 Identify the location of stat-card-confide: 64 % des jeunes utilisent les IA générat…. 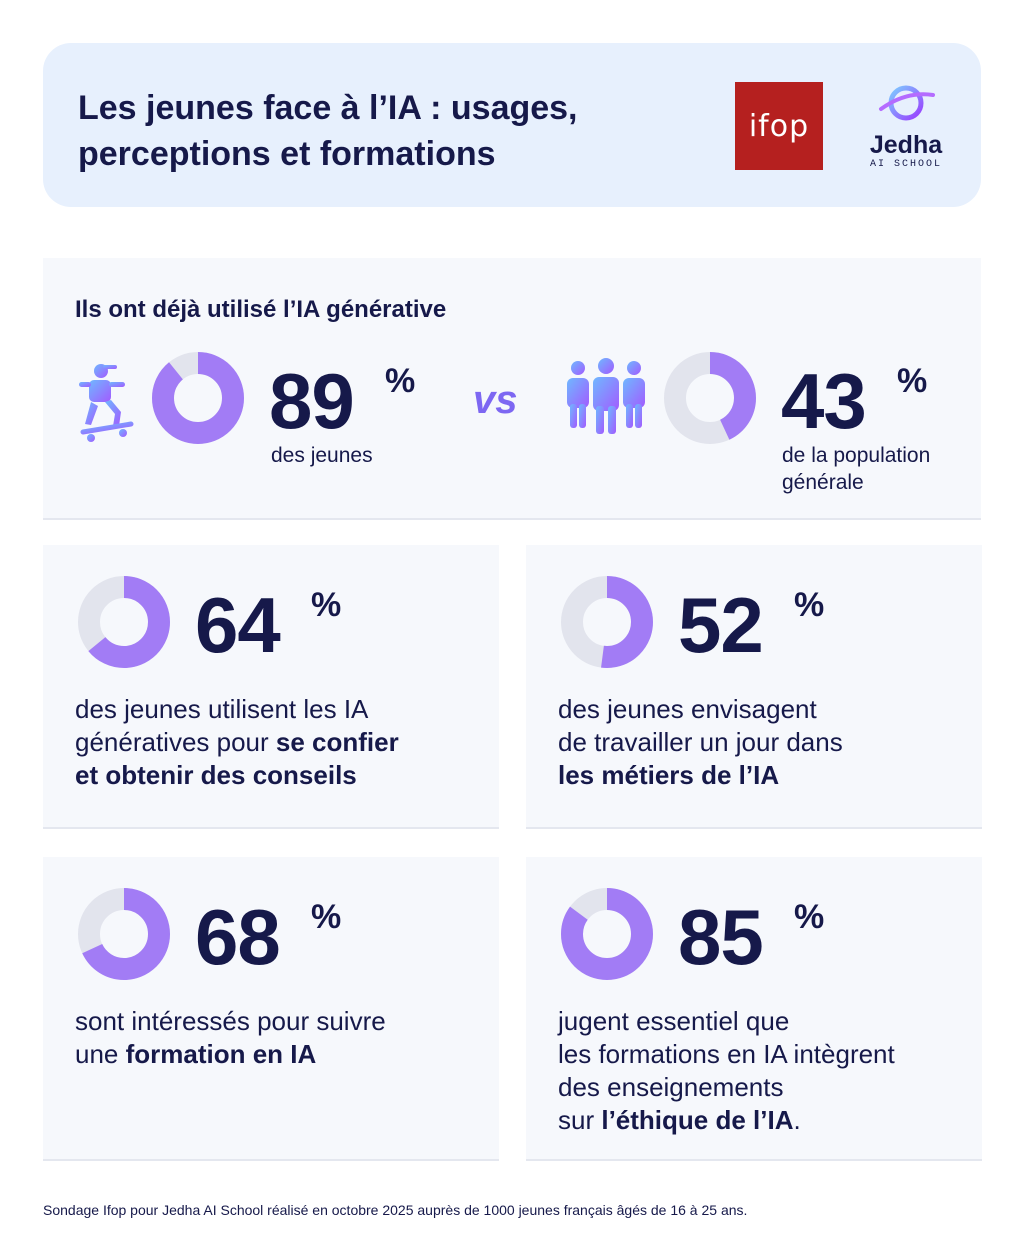
(271, 687).